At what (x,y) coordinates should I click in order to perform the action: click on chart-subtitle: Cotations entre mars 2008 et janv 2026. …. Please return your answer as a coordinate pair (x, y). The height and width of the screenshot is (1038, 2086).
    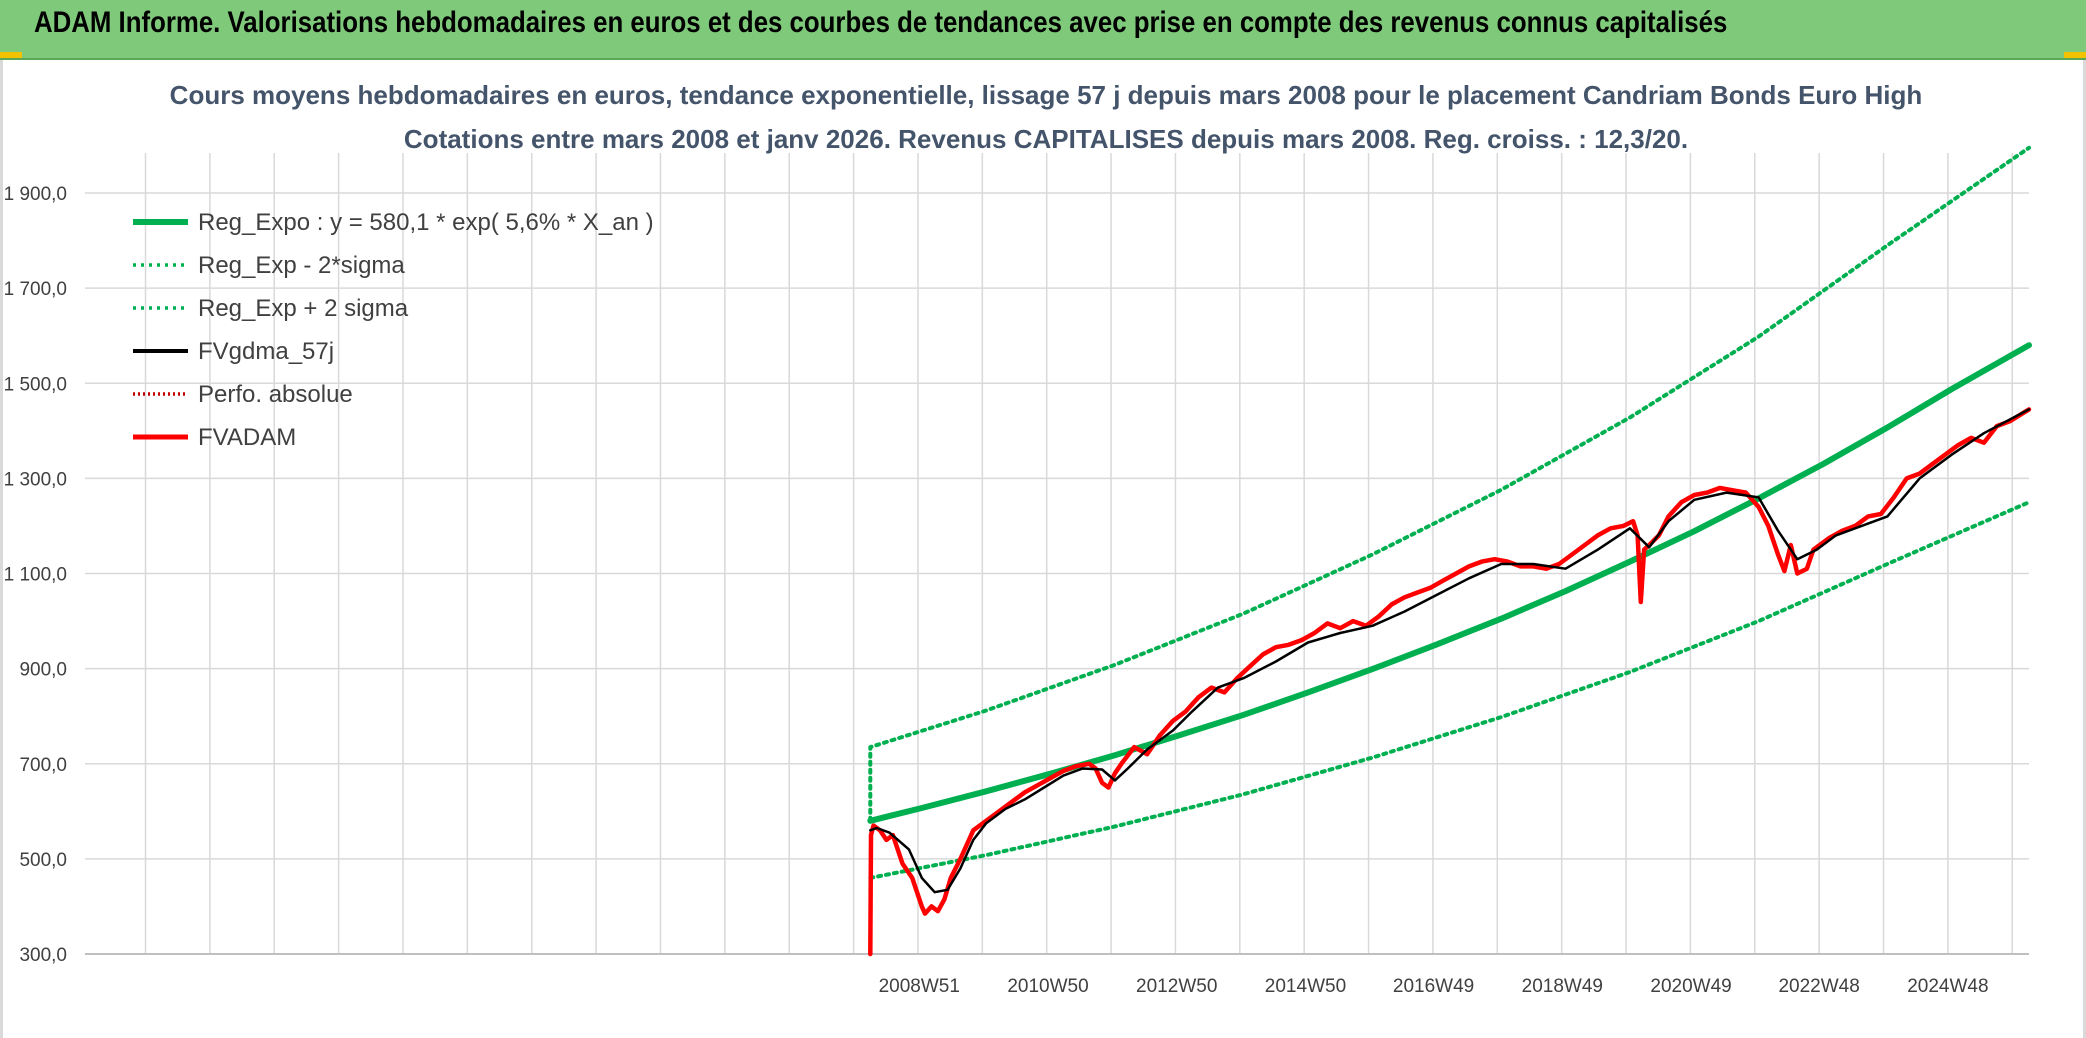
    Looking at the image, I should click on (1046, 139).